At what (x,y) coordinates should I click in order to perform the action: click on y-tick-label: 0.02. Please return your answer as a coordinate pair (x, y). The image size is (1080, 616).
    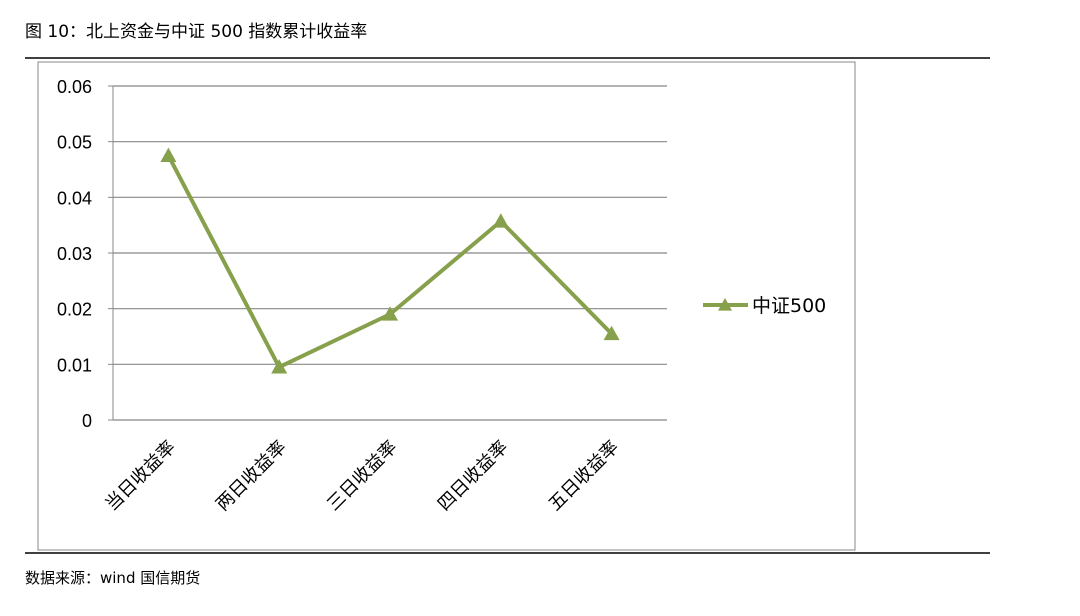
    Looking at the image, I should click on (74, 310).